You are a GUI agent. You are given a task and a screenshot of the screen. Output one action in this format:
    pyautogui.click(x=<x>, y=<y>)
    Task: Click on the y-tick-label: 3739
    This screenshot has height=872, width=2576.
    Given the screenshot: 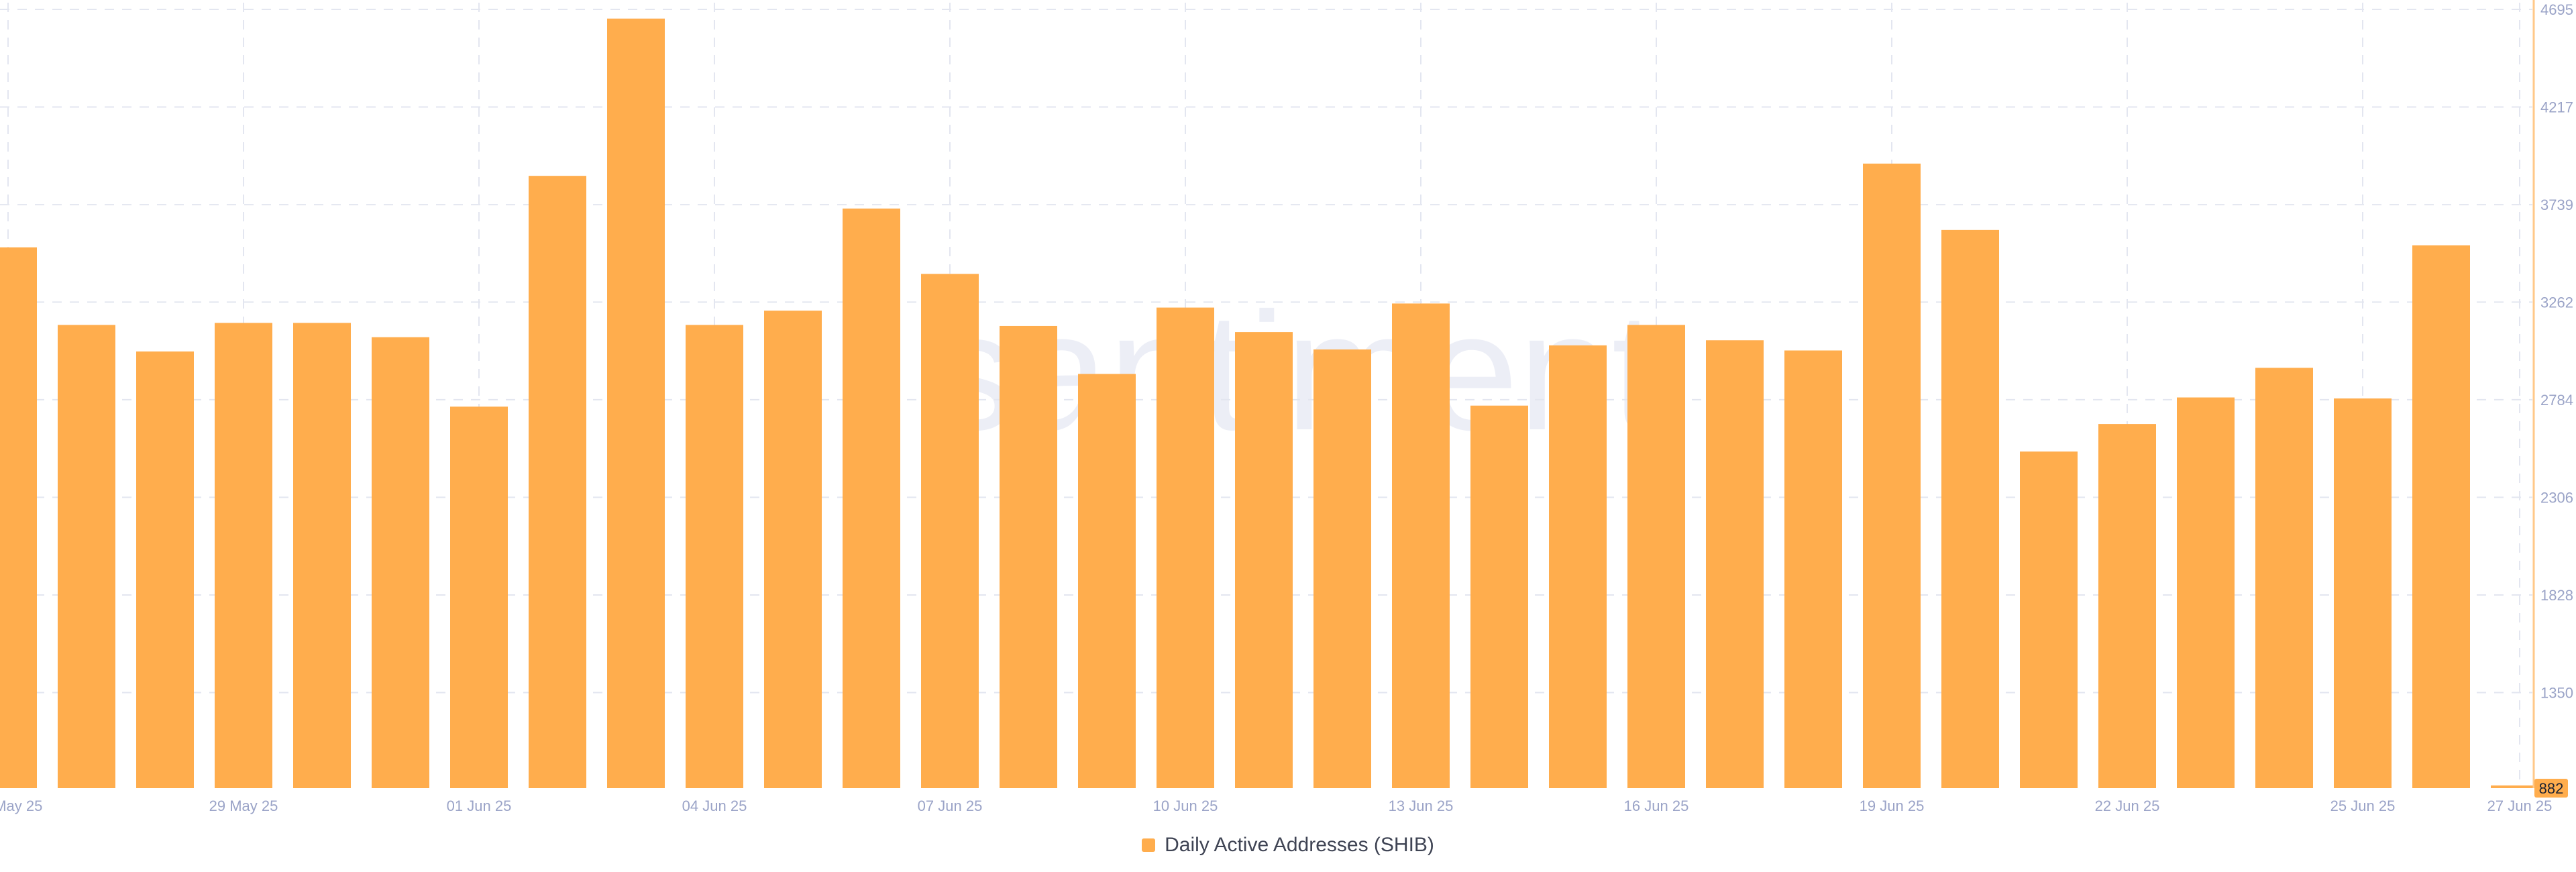 What is the action you would take?
    pyautogui.click(x=2556, y=205)
    